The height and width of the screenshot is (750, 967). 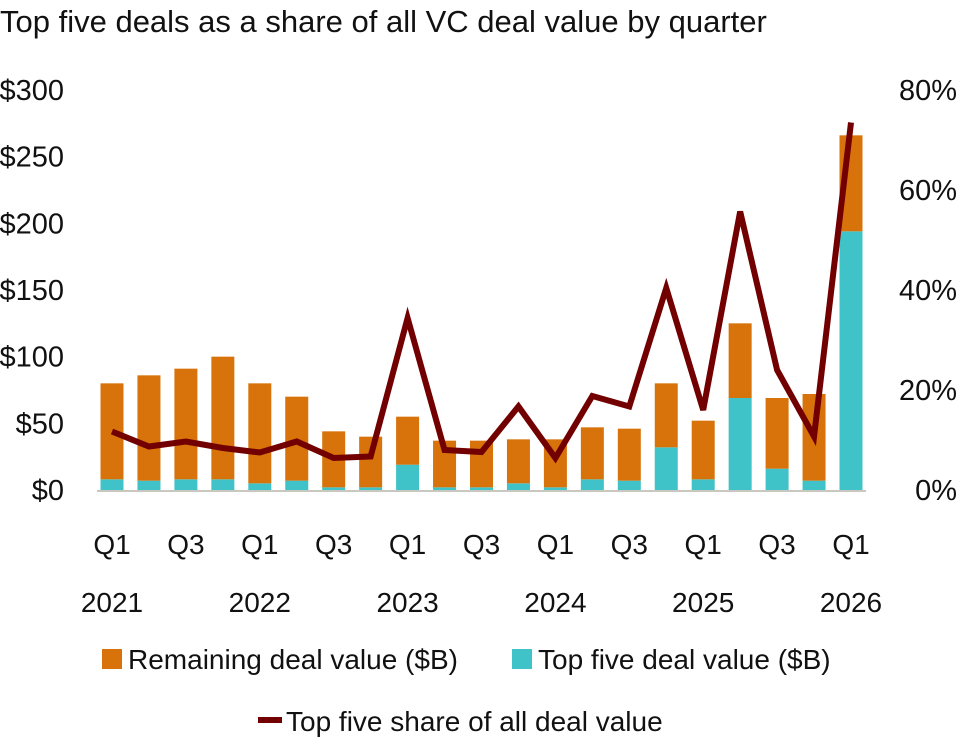 What do you see at coordinates (936, 491) in the screenshot?
I see `right-tick-label: 0%` at bounding box center [936, 491].